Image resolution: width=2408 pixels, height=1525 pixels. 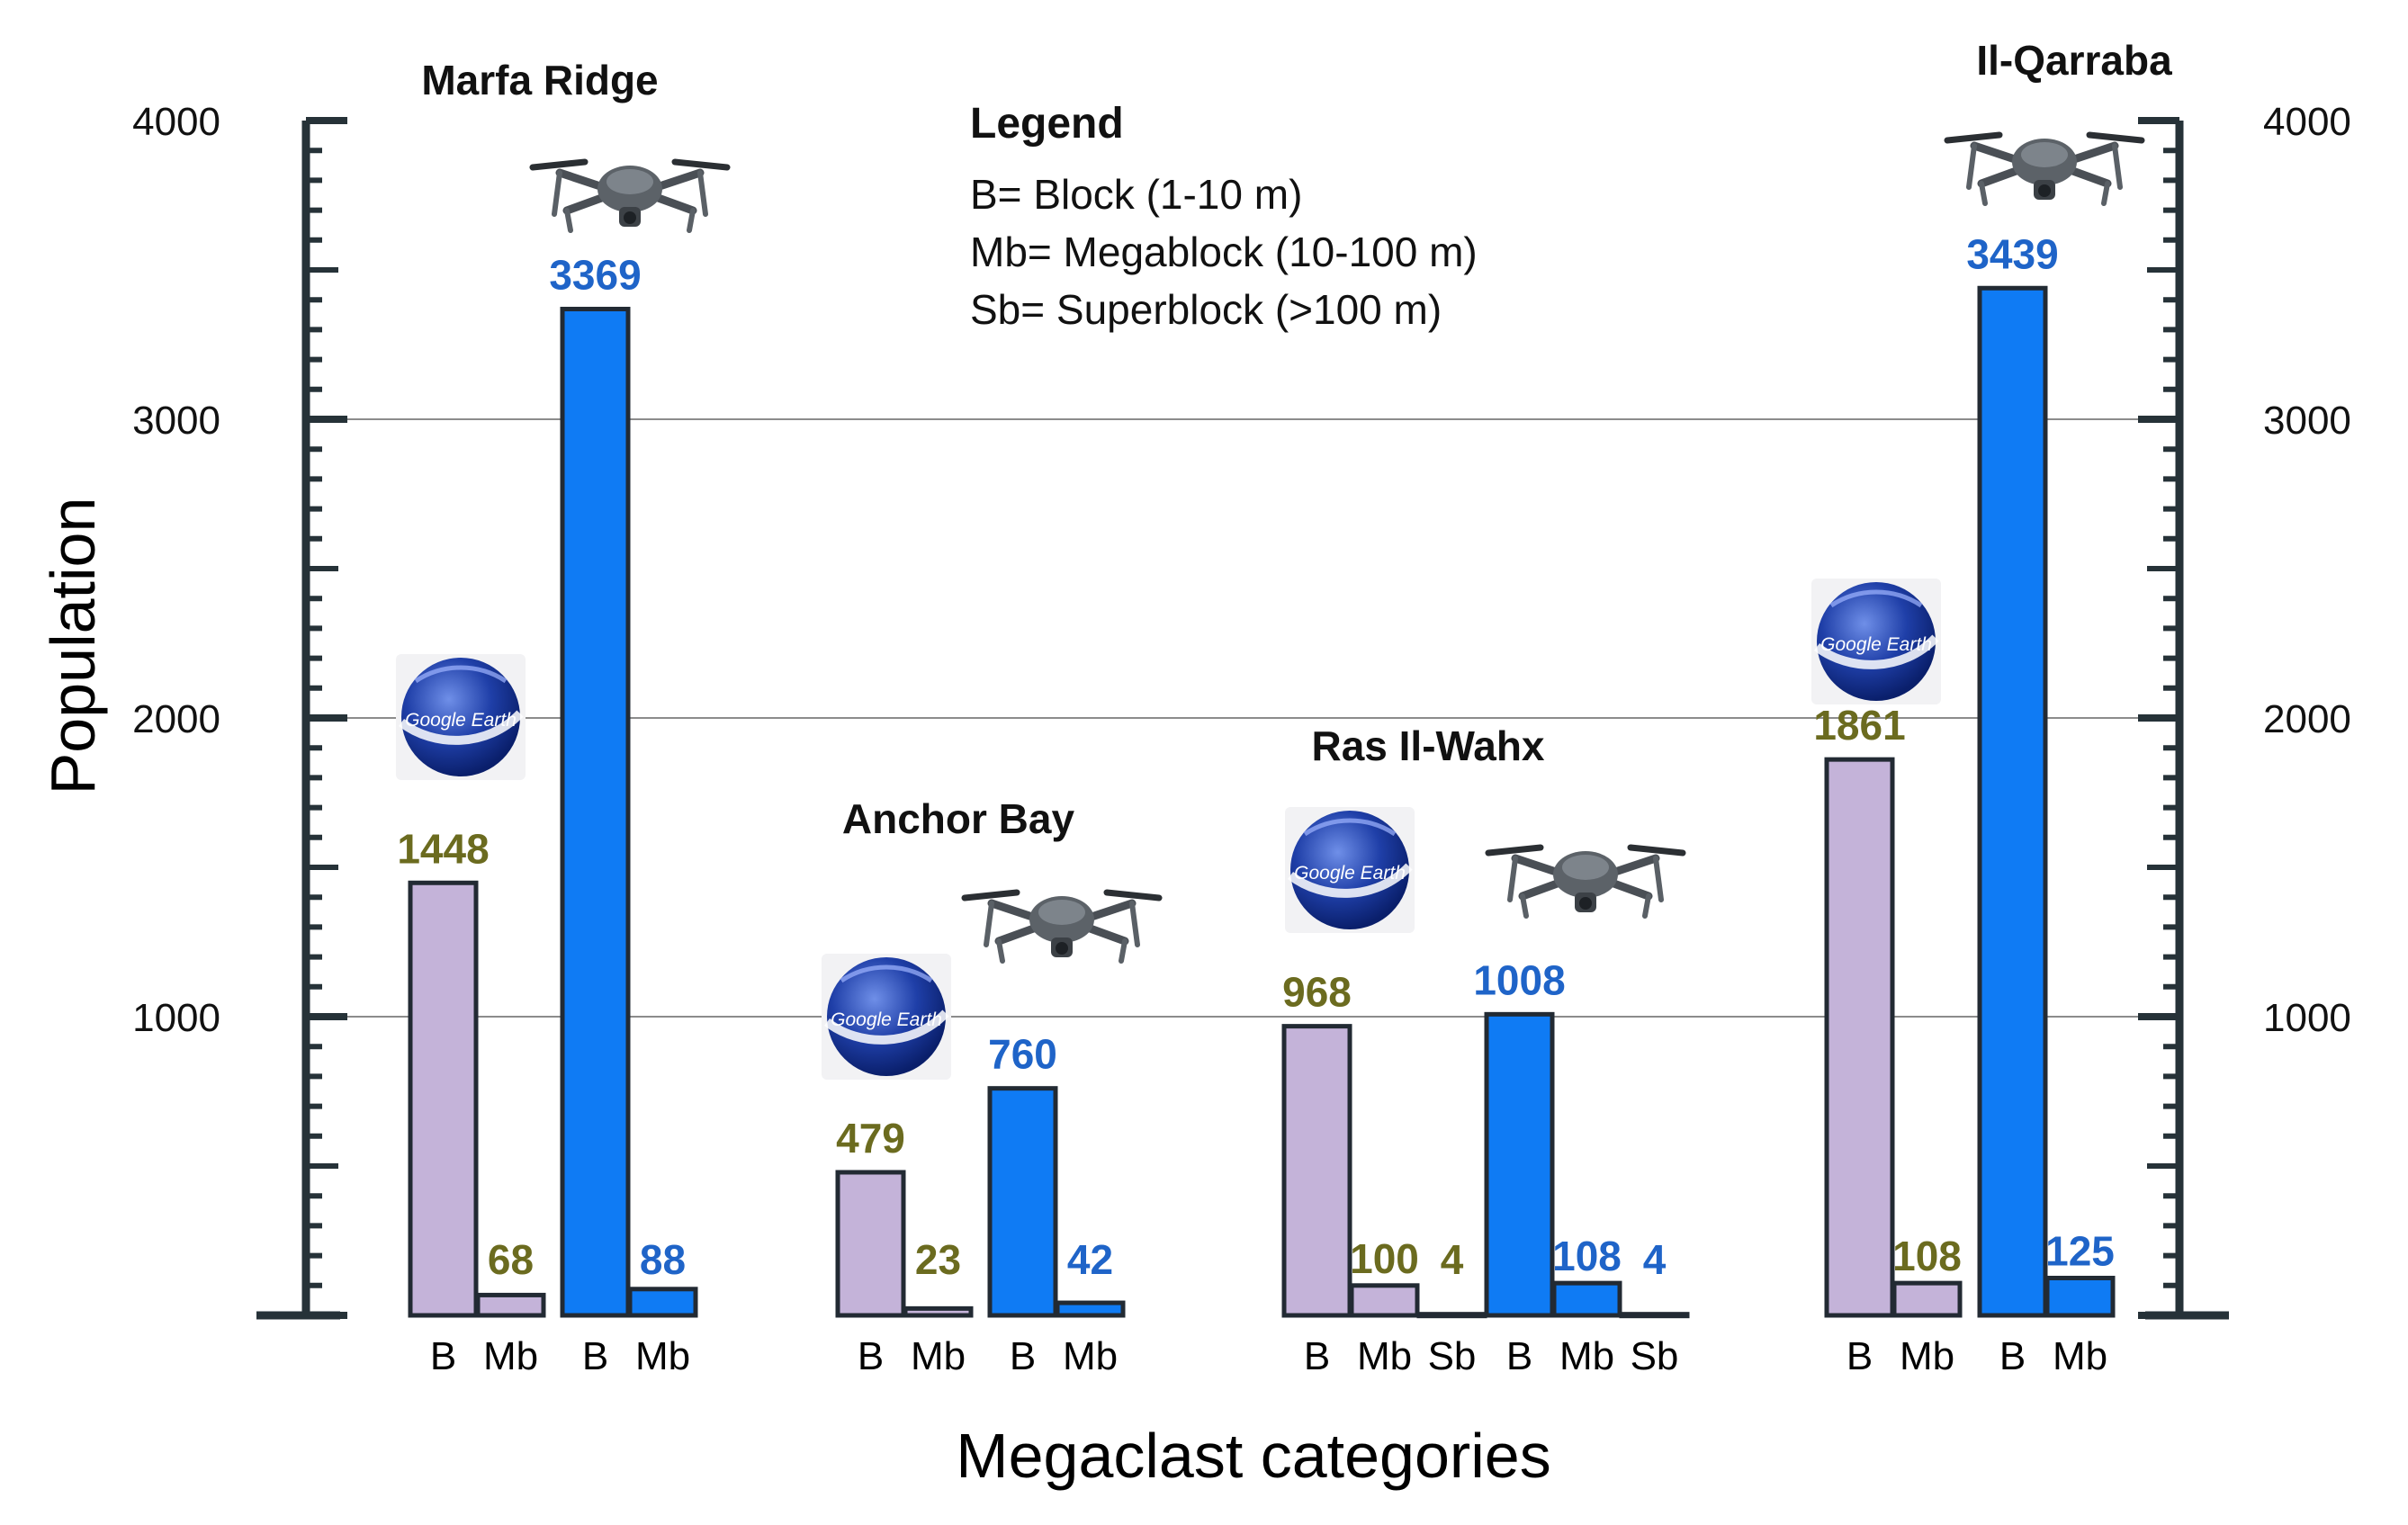 I want to click on site-title: Ras Il-Wahx, so click(x=1427, y=745).